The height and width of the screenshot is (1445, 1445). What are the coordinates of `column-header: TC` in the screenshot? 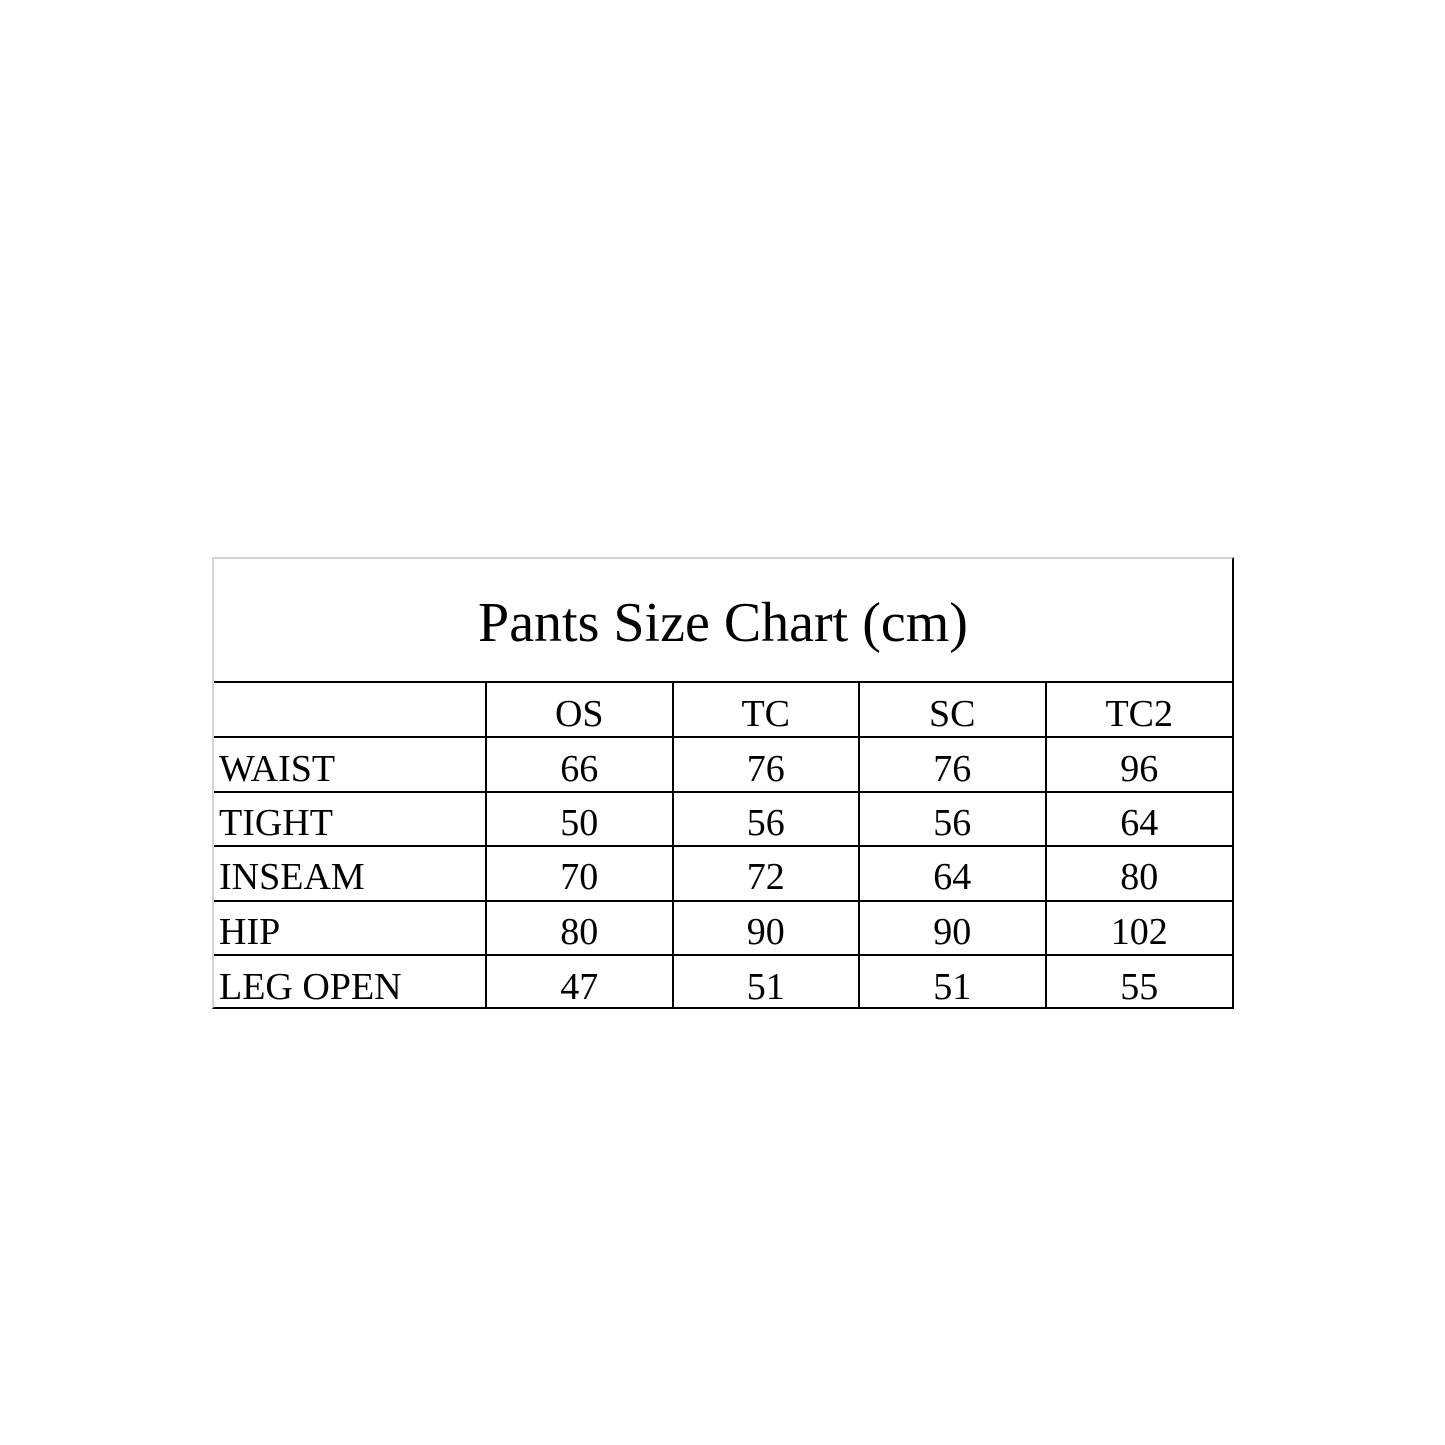 It's located at (765, 711).